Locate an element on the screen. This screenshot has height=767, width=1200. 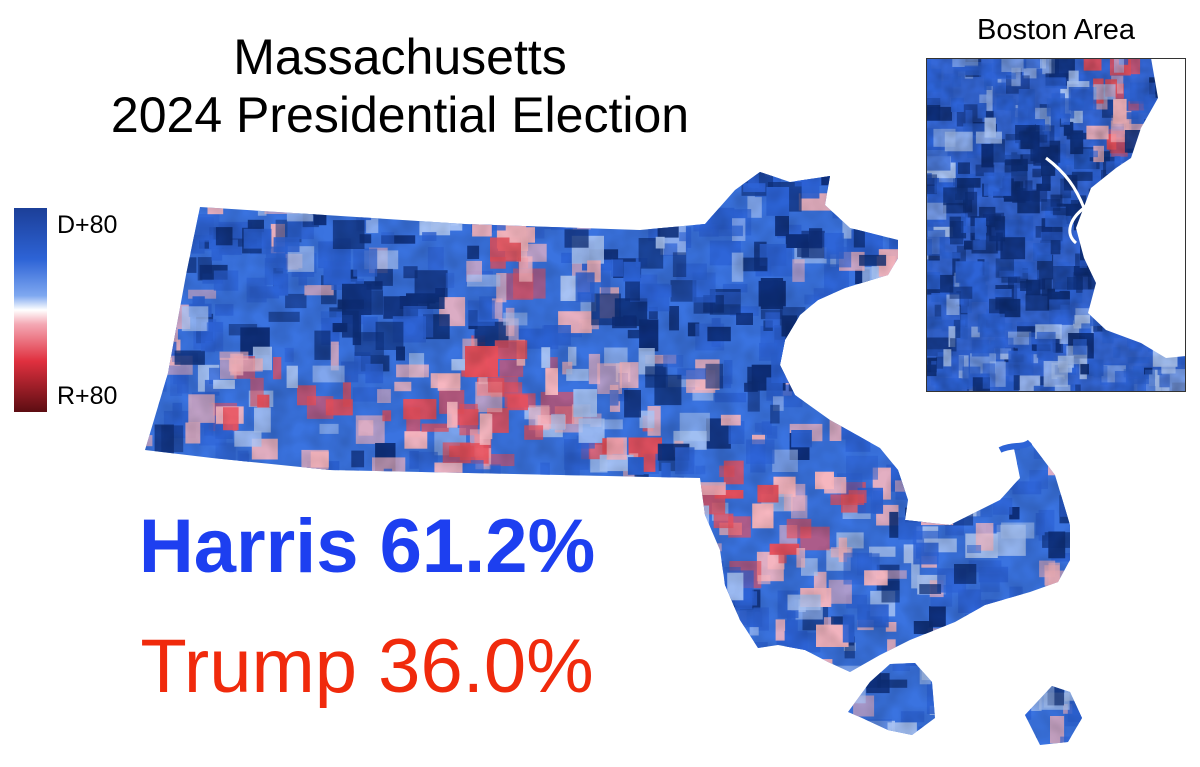
cape-cod-hook is located at coordinates (1015, 446).